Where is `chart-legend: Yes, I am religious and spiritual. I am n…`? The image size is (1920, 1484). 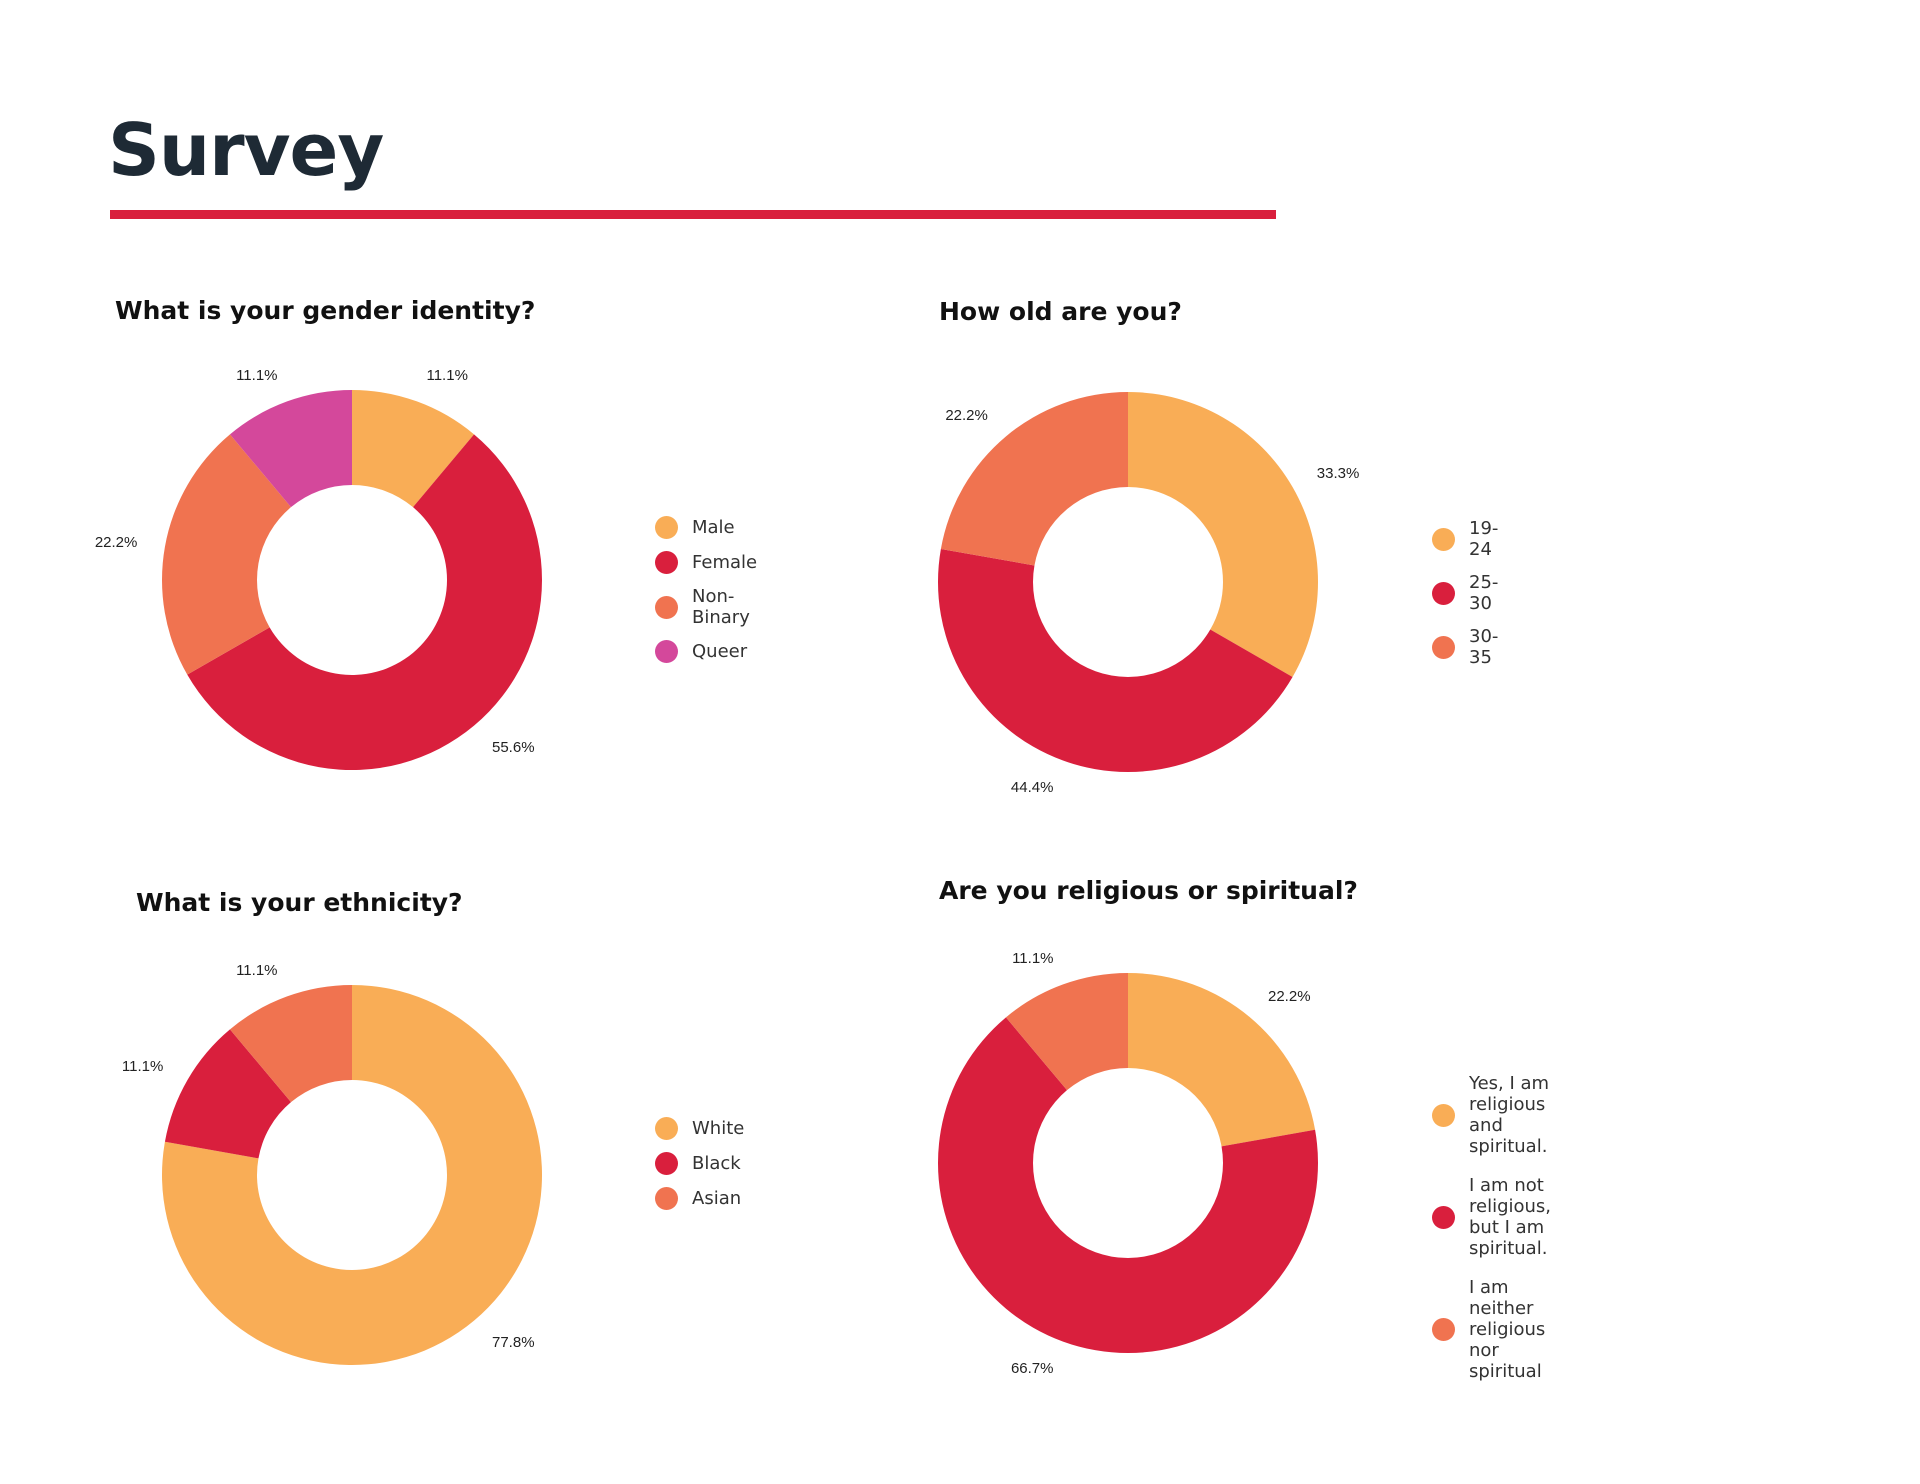 chart-legend: Yes, I am religious and spiritual. I am n… is located at coordinates (1491, 1236).